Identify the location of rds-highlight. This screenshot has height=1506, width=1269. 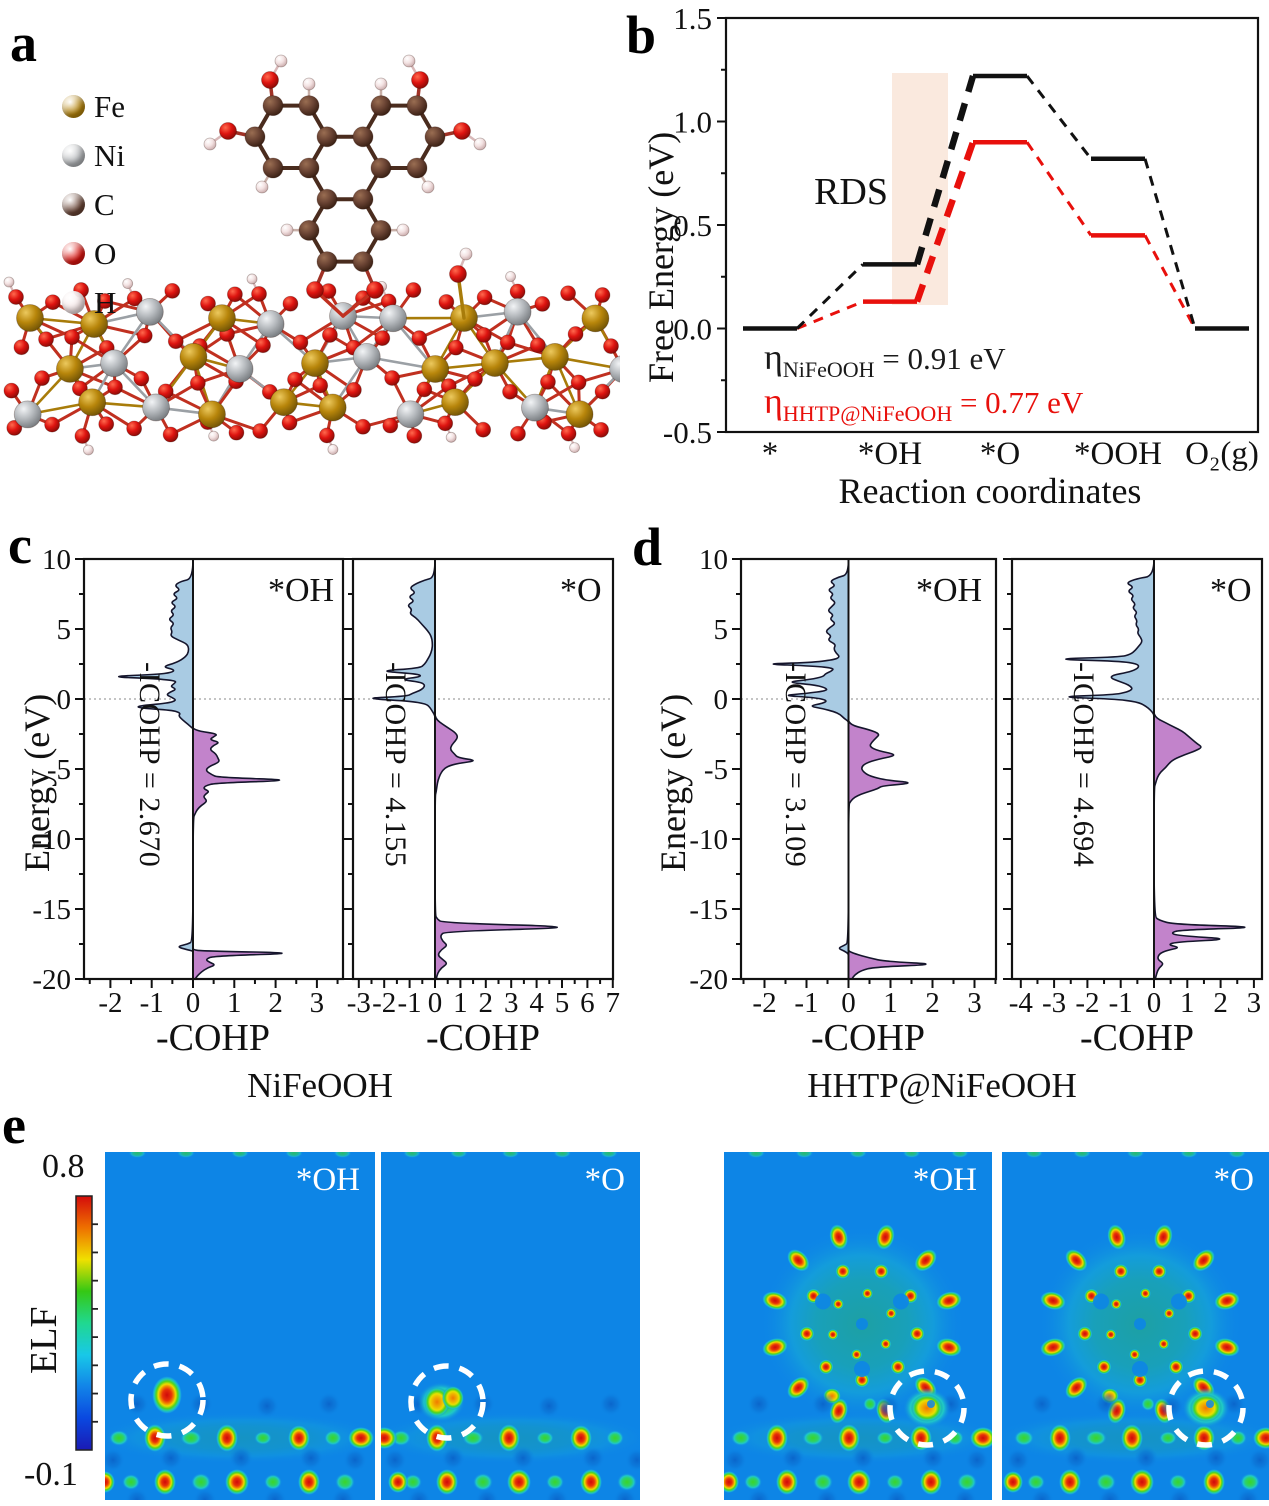
(920, 189).